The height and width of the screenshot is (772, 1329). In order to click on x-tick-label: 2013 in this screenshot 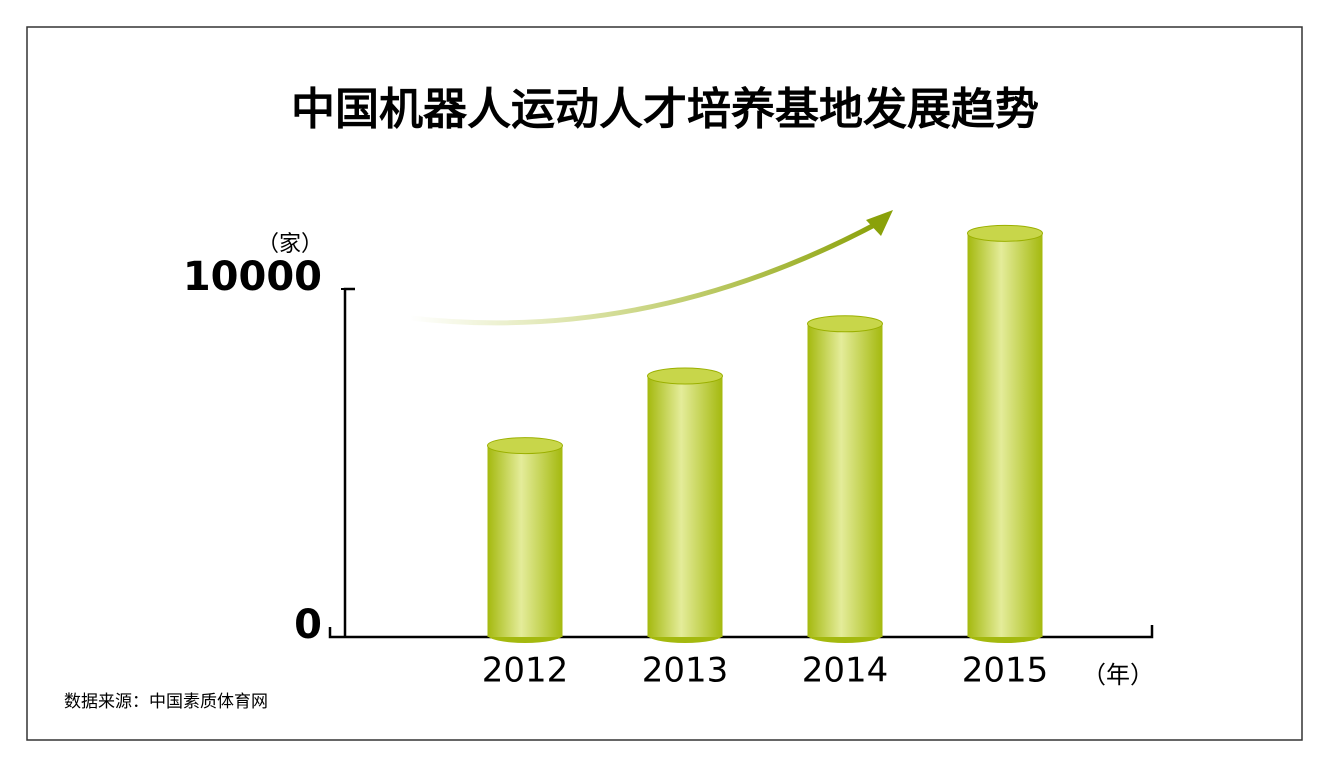, I will do `click(685, 671)`.